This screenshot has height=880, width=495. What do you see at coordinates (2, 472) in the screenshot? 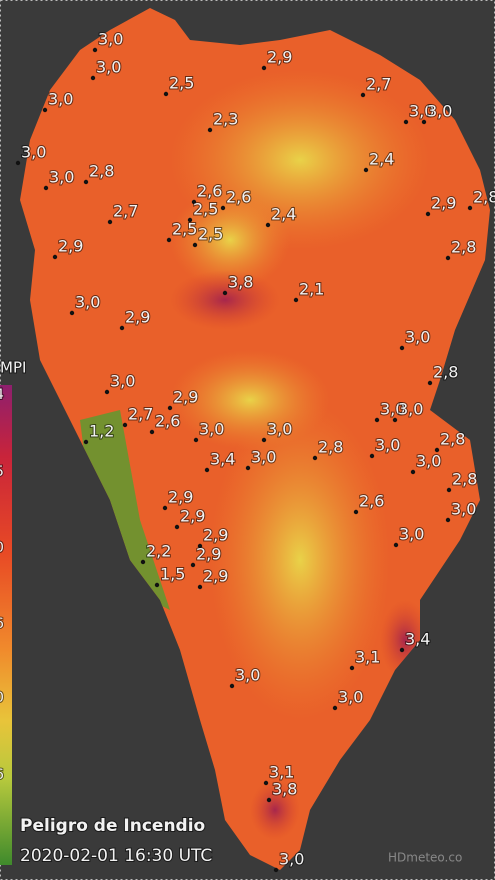
I see `legend-tick: 5` at bounding box center [2, 472].